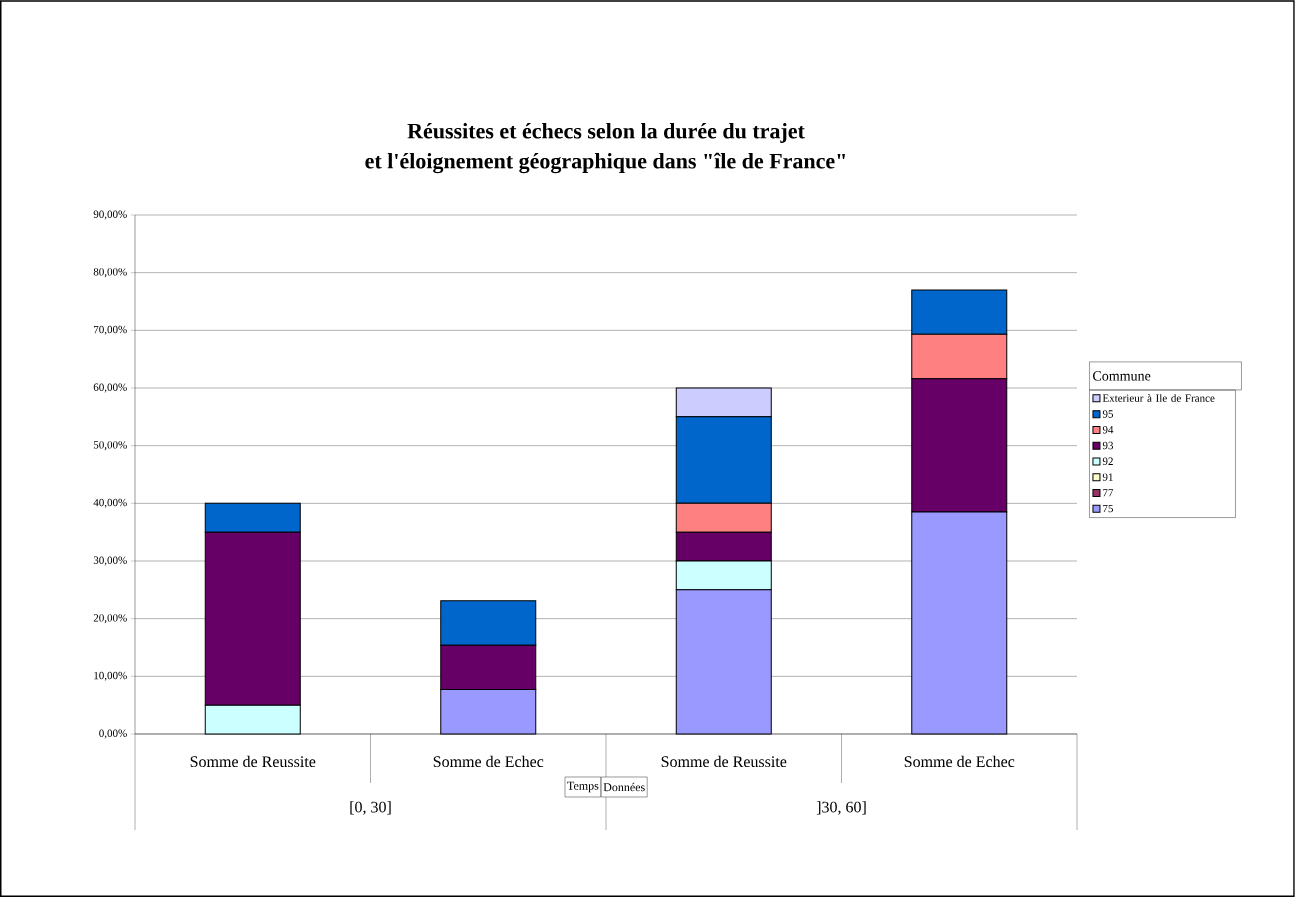 This screenshot has width=1295, height=897. What do you see at coordinates (841, 808) in the screenshot?
I see `text: ]30, 60]` at bounding box center [841, 808].